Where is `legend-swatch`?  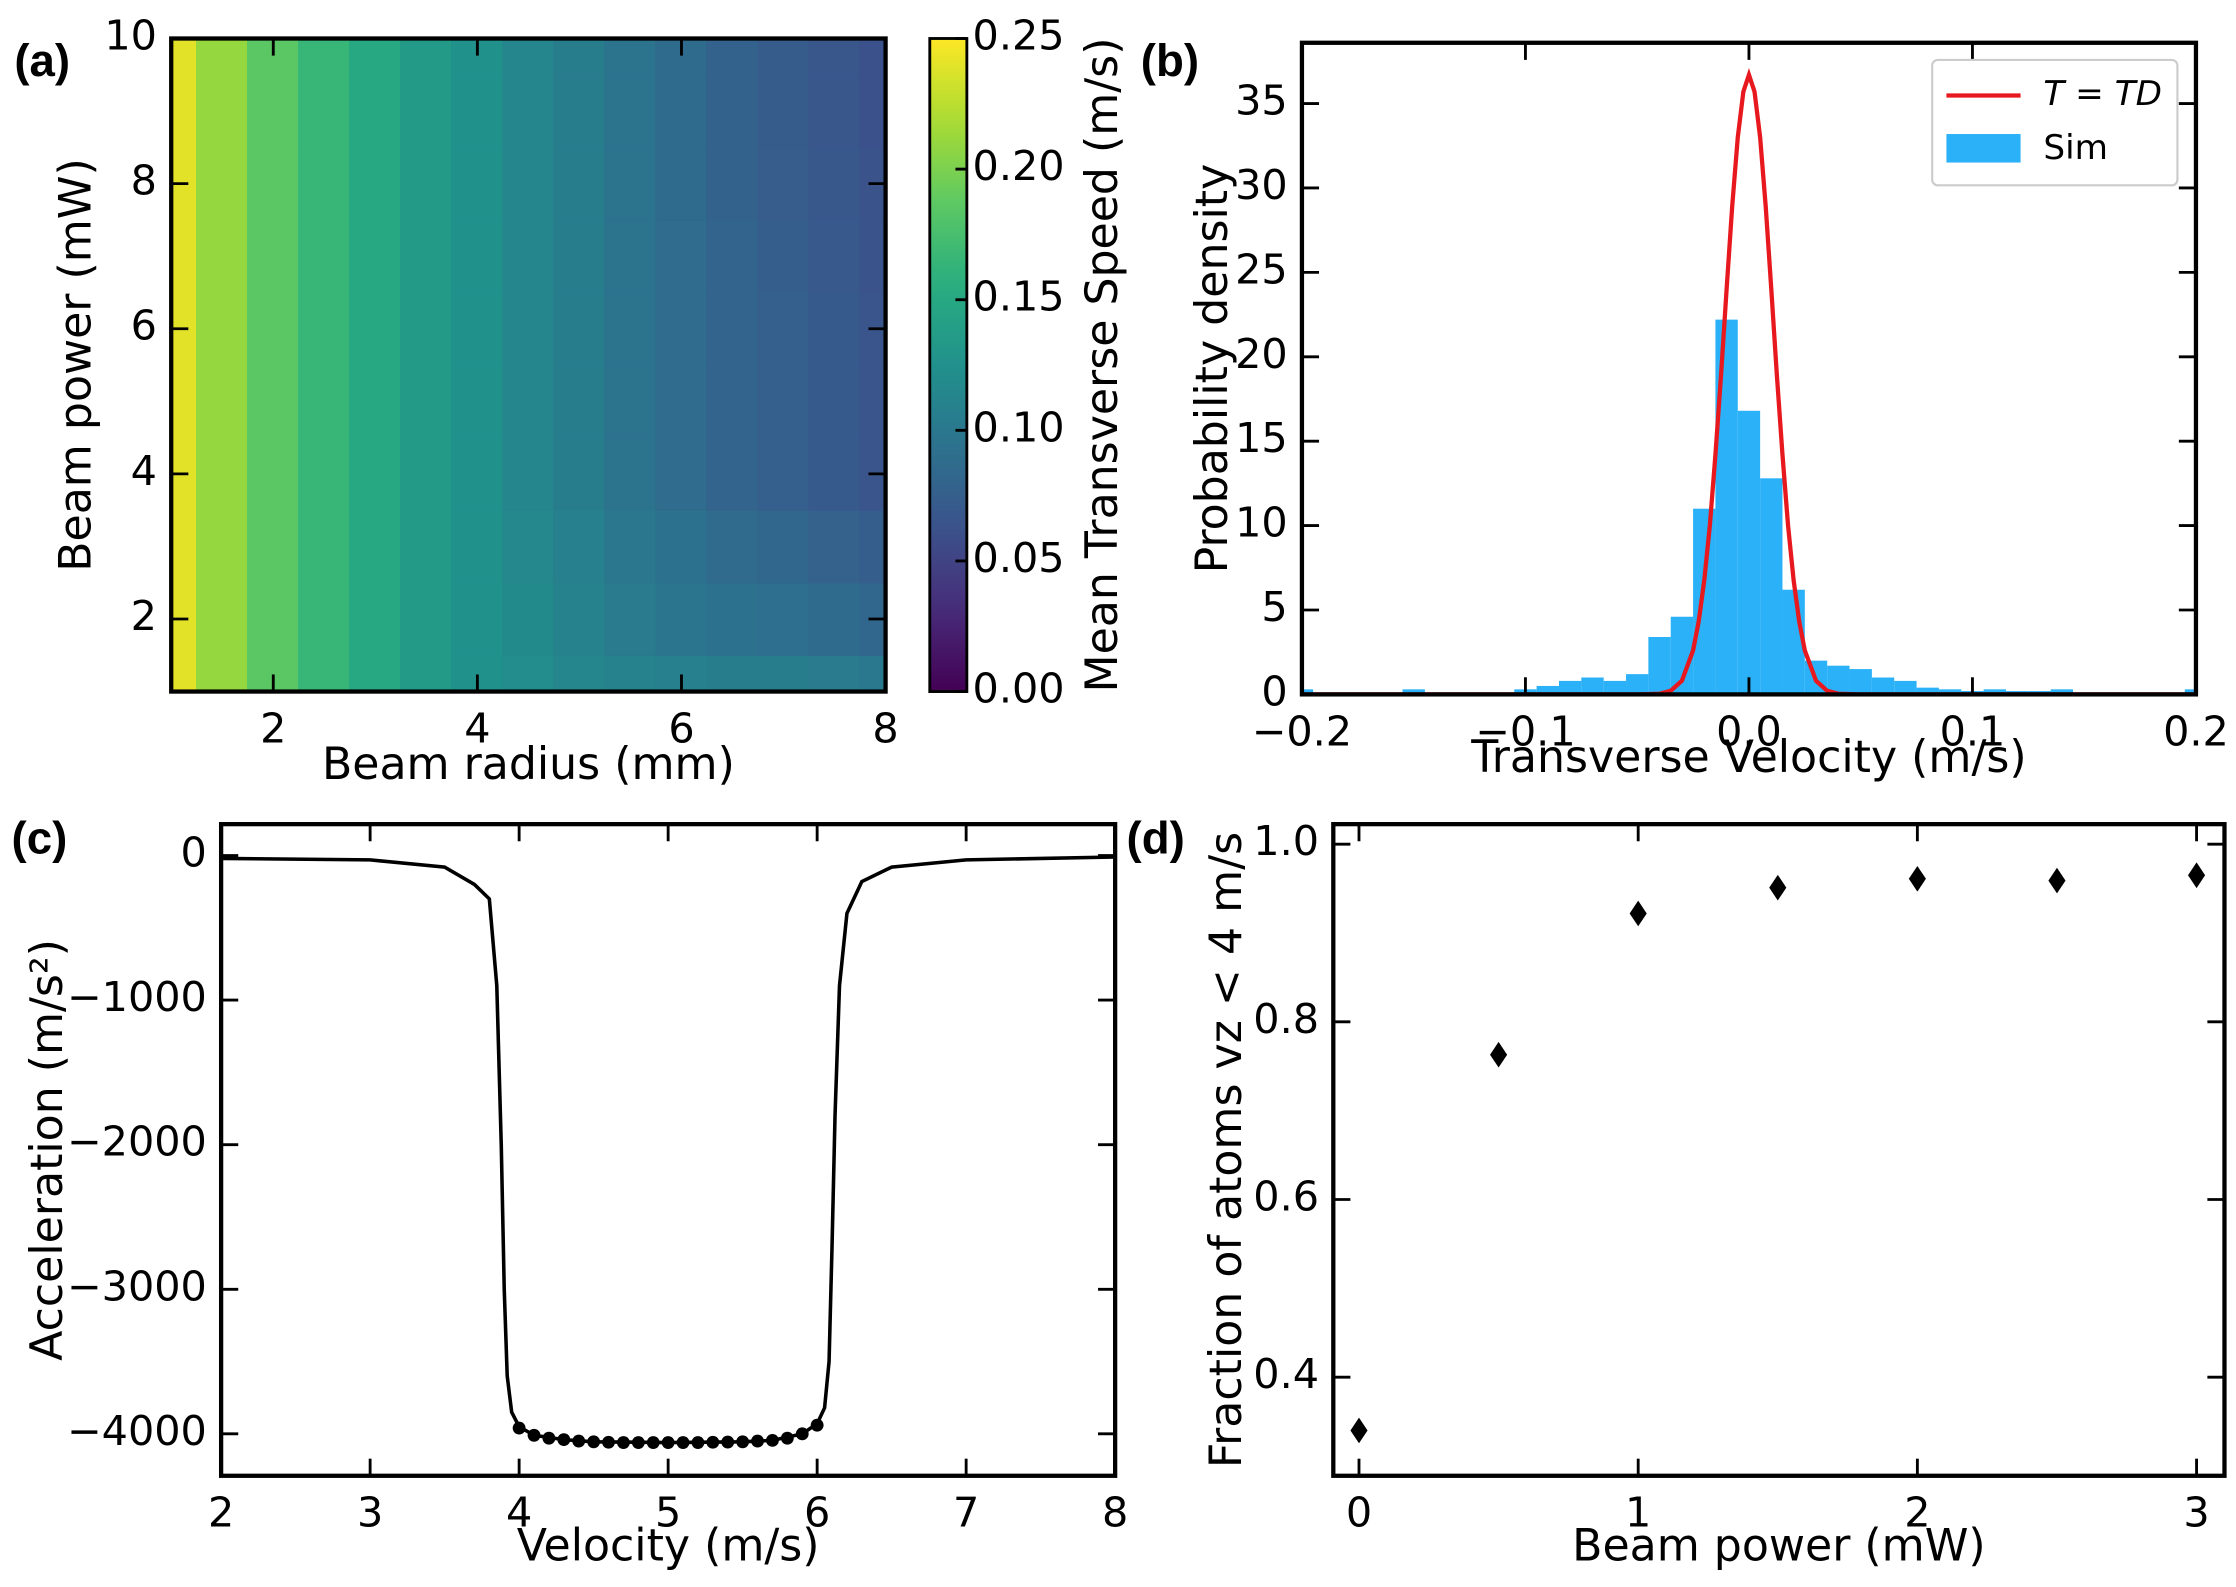 legend-swatch is located at coordinates (1983, 148).